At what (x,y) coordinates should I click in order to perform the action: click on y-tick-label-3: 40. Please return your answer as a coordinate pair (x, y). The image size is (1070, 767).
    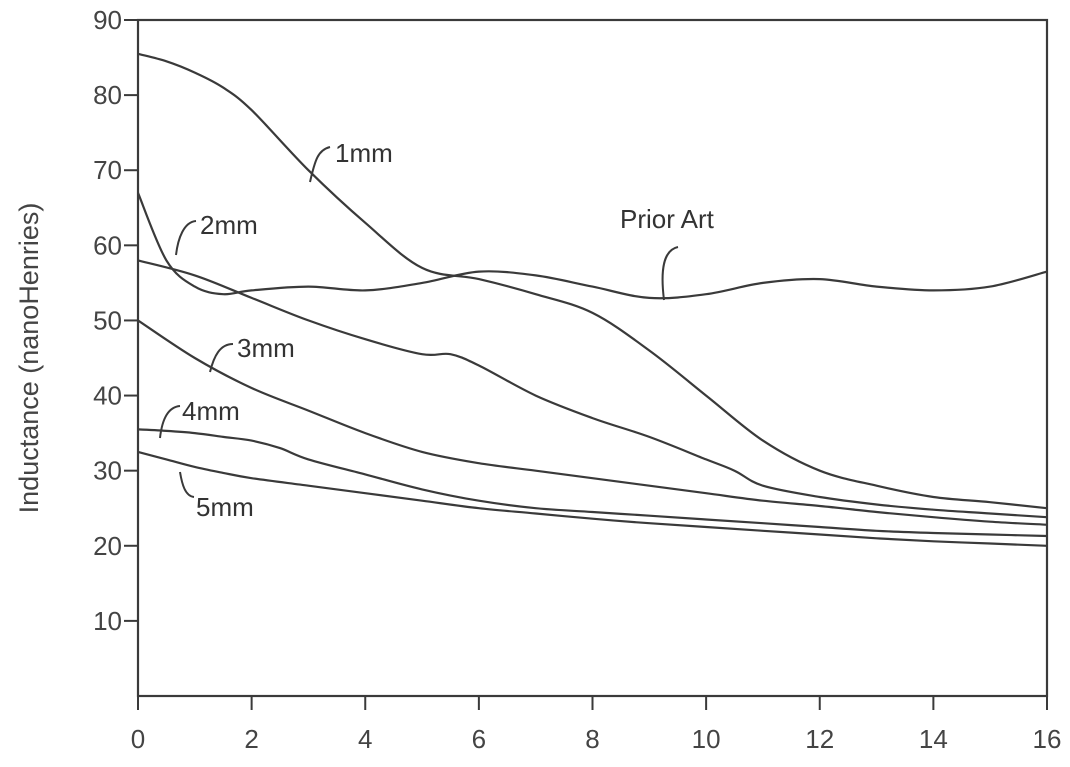
    Looking at the image, I should click on (107, 396).